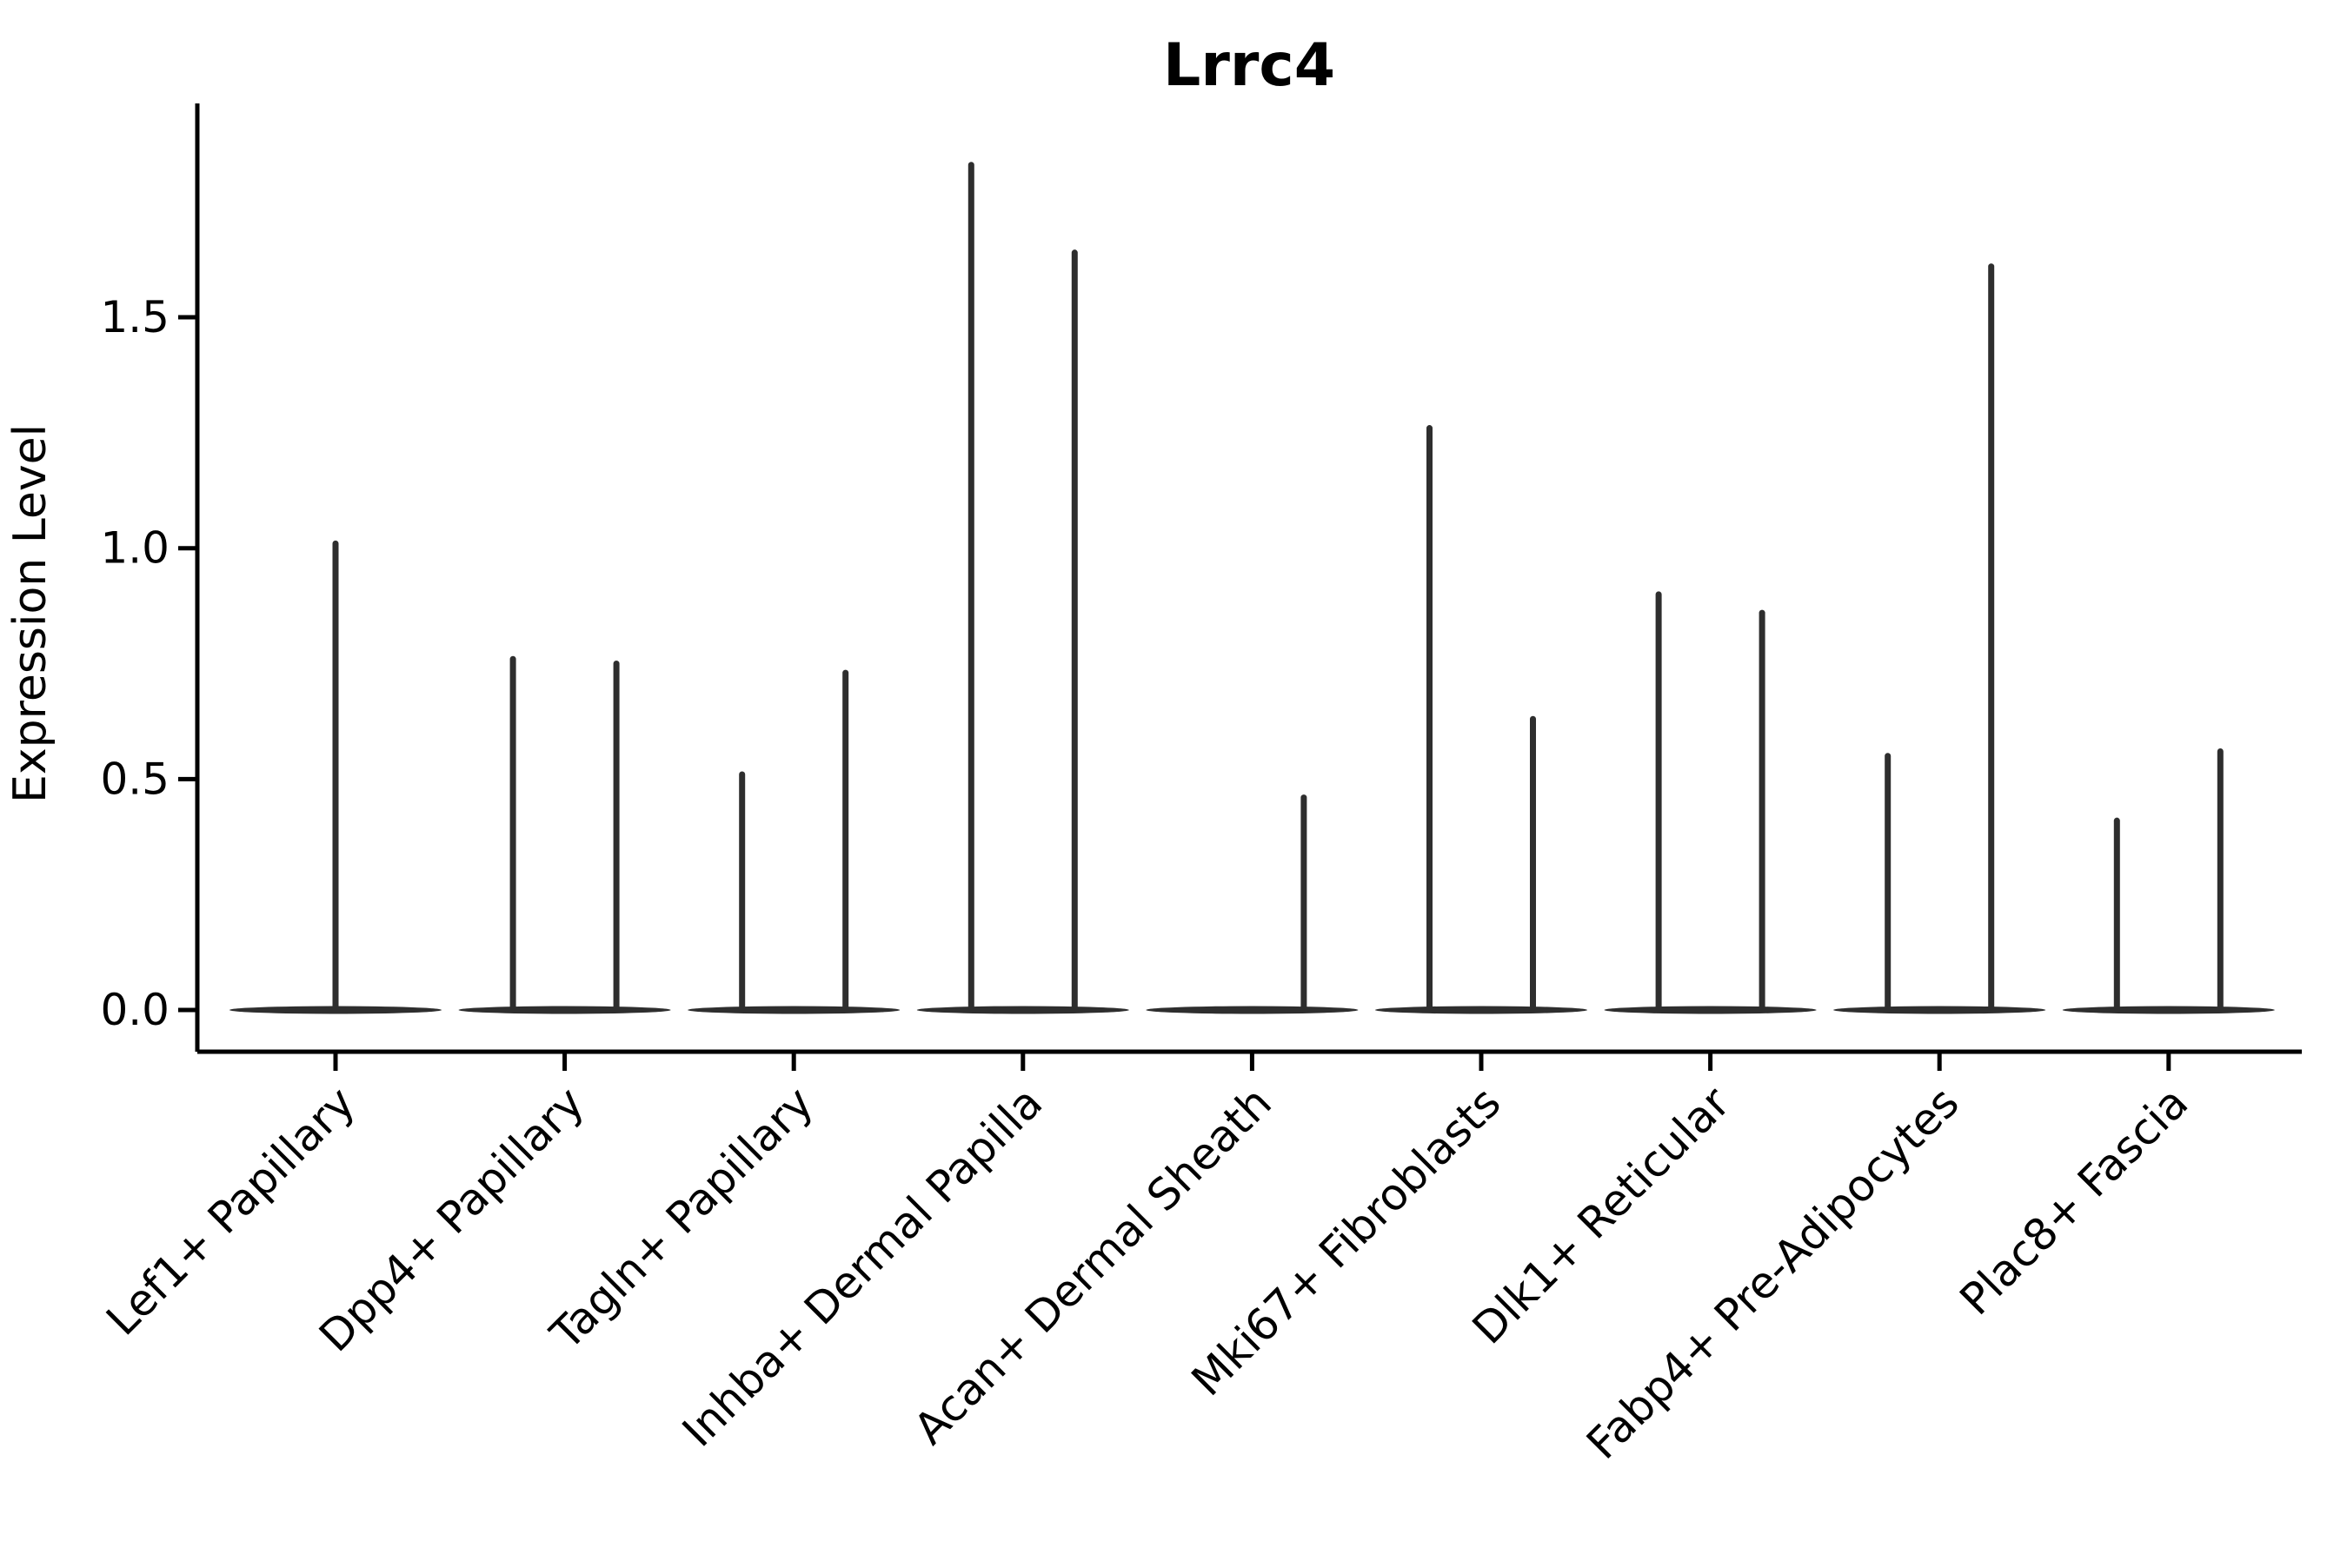 This screenshot has height=1568, width=2347. I want to click on y-tick-label: 1.5, so click(135, 317).